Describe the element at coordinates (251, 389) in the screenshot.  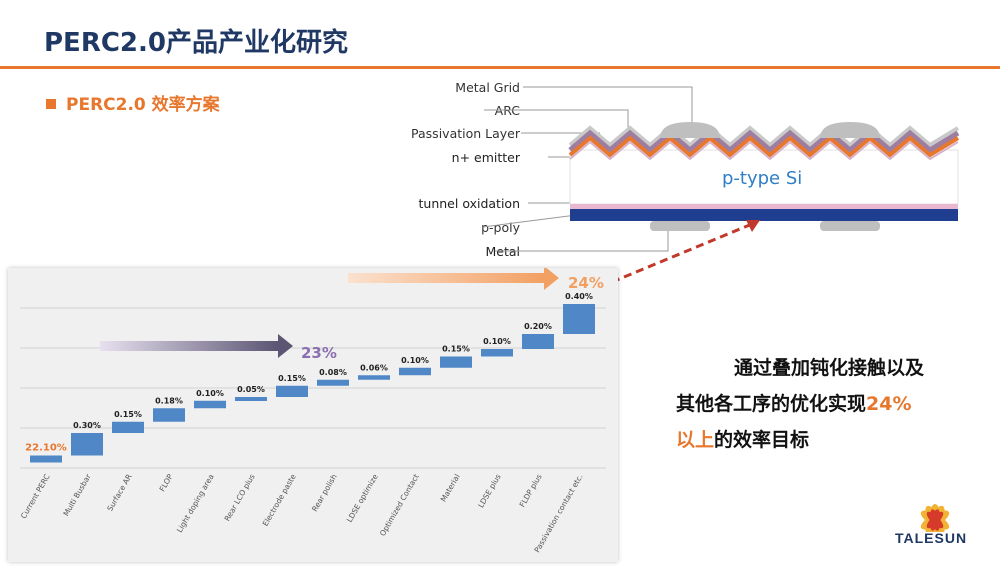
I see `data-label-5: 0.05%` at that location.